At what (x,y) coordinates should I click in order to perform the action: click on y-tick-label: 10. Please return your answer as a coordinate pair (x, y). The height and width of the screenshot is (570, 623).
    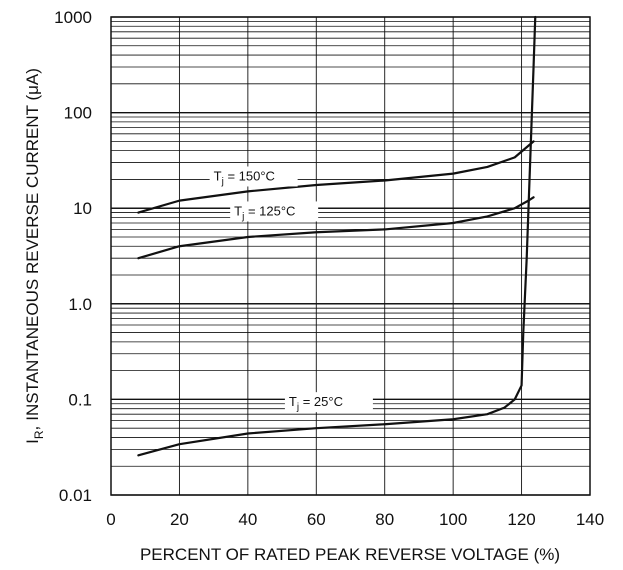
    Looking at the image, I should click on (82, 208).